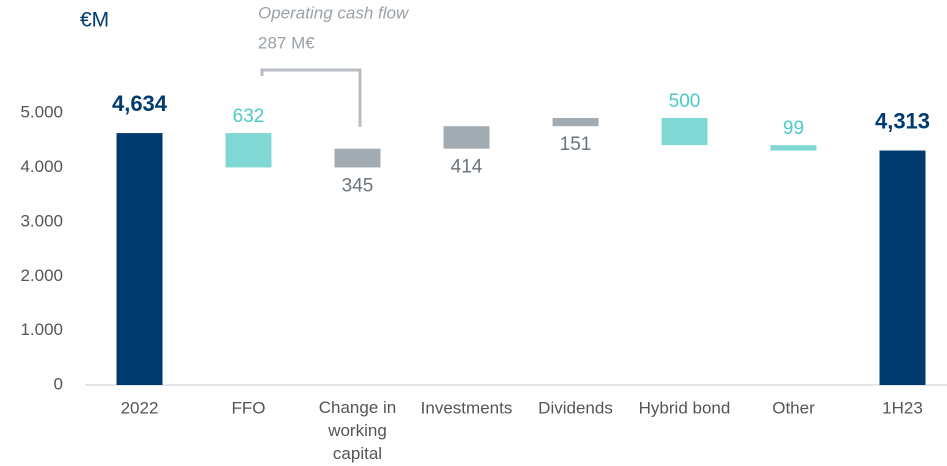  Describe the element at coordinates (140, 103) in the screenshot. I see `value-label: 4,634` at that location.